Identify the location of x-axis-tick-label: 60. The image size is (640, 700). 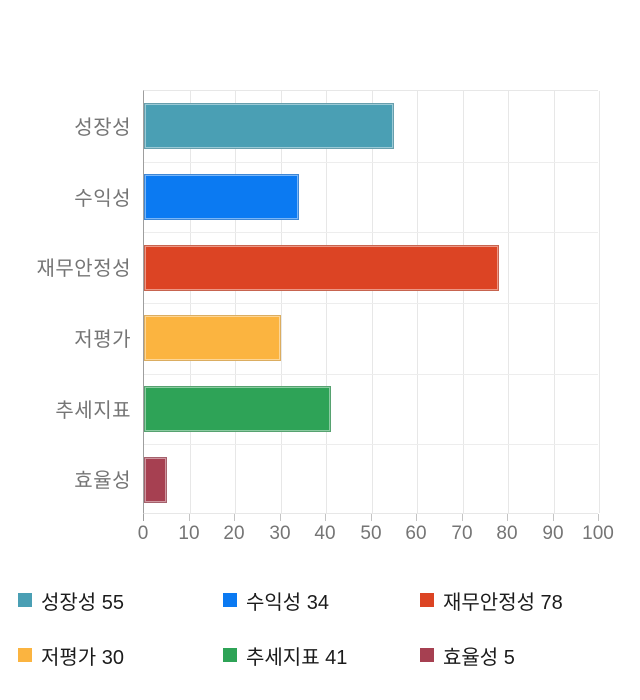
(416, 533).